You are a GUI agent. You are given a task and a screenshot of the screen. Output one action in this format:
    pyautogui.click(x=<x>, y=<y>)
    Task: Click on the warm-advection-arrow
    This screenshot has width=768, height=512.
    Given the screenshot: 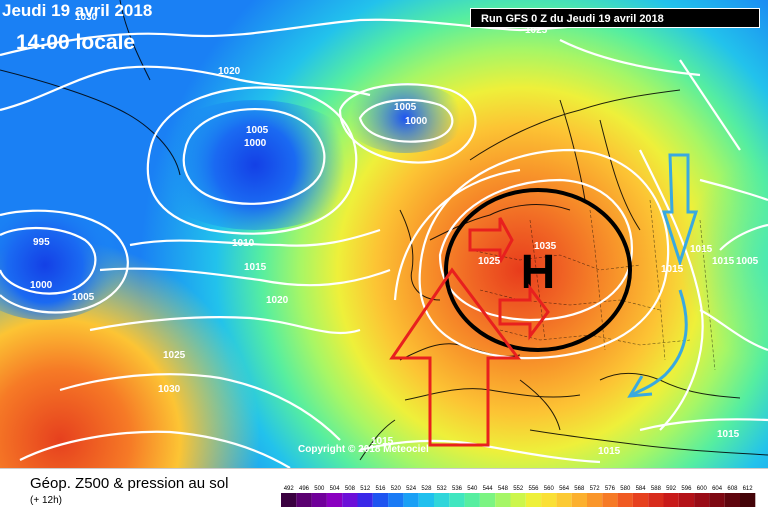 What is the action you would take?
    pyautogui.click(x=469, y=332)
    